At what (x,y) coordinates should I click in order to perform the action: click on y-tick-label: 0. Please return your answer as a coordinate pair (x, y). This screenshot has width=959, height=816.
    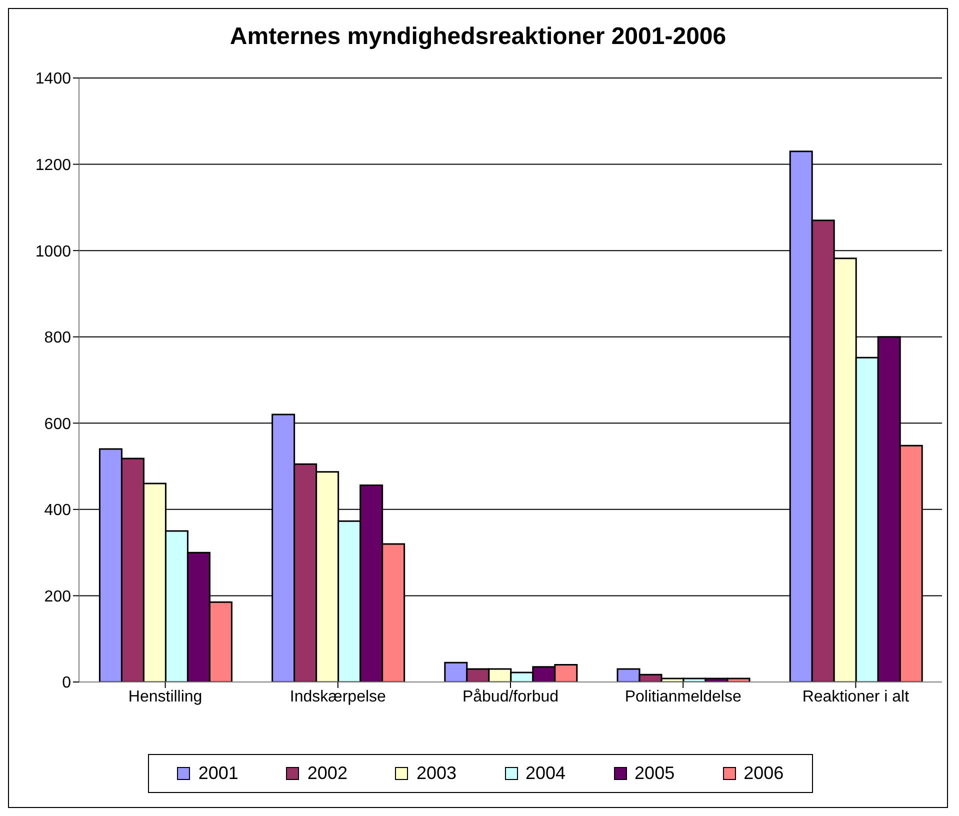
    Looking at the image, I should click on (67, 683).